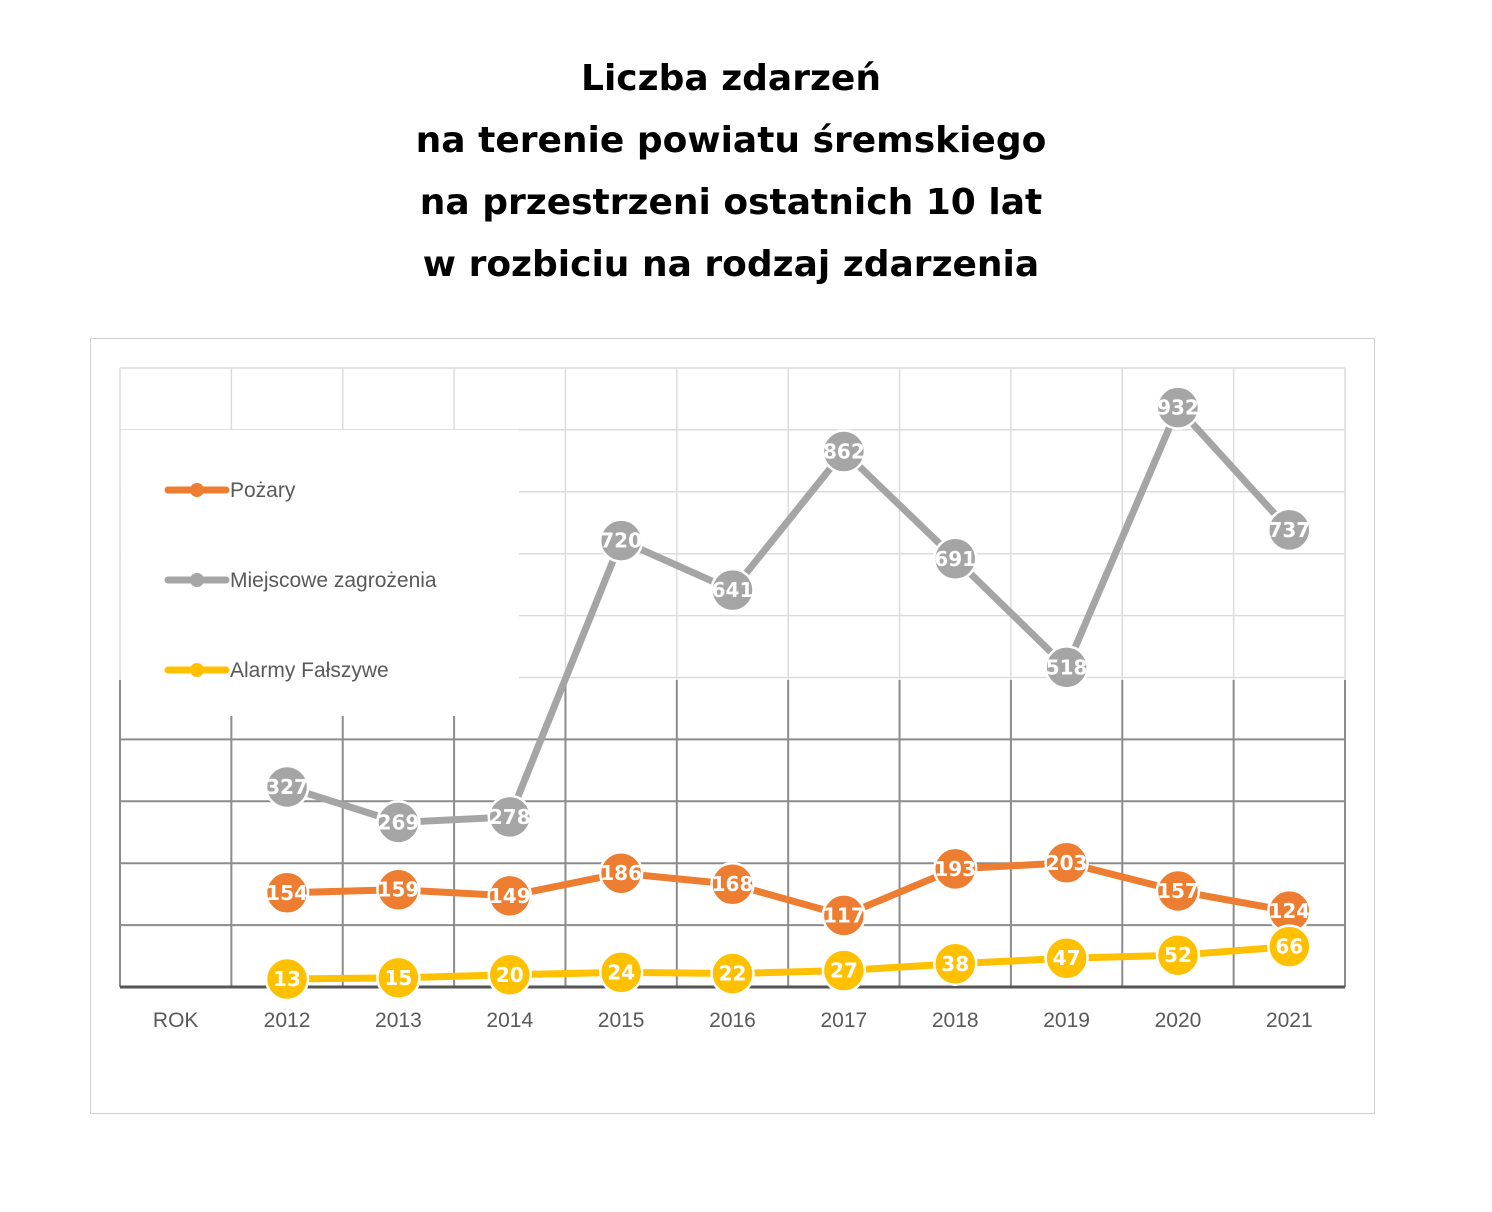  I want to click on data-label: 168, so click(733, 884).